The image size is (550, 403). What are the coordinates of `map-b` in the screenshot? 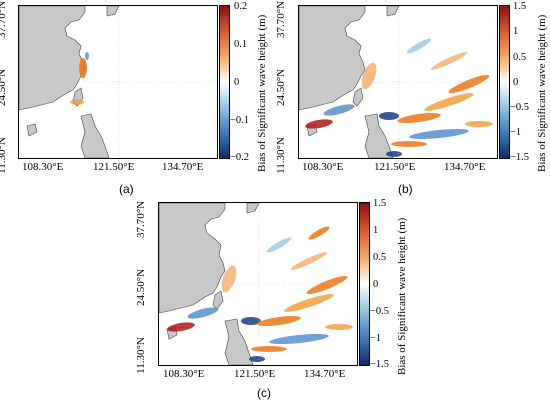 It's located at (398, 82).